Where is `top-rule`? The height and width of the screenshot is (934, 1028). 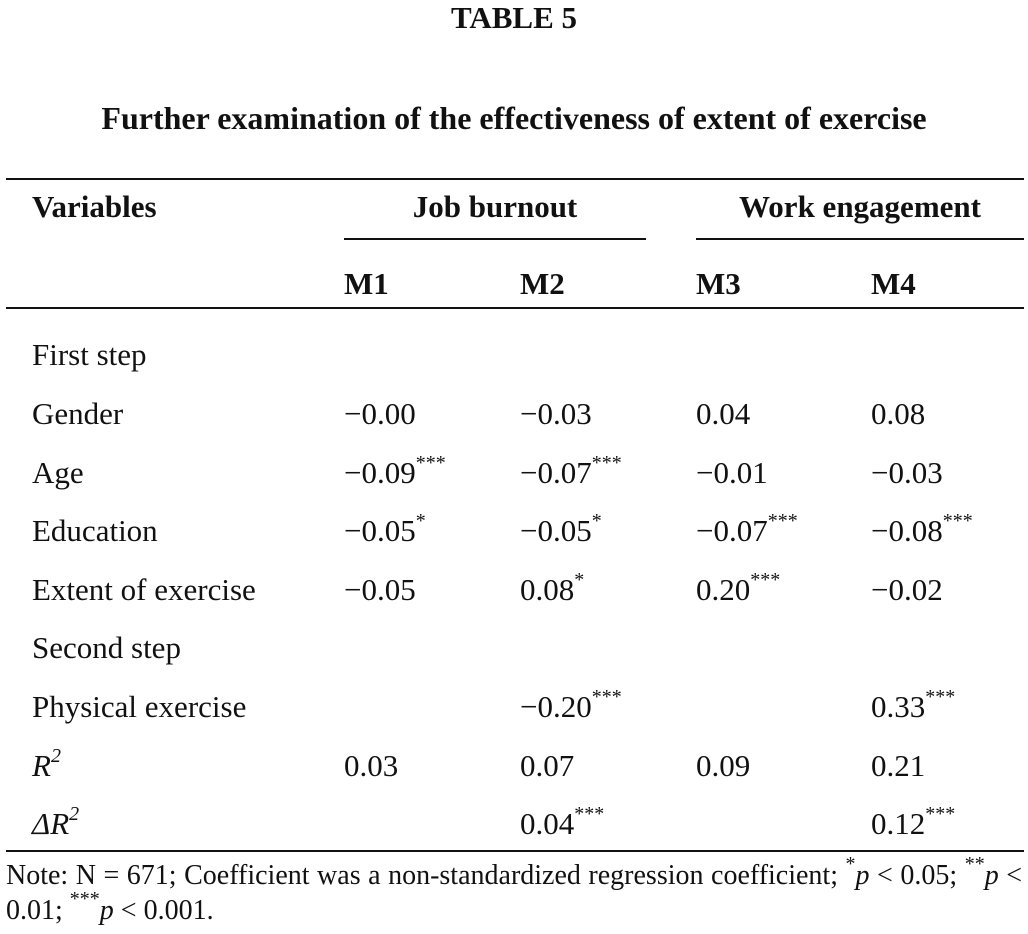
top-rule is located at coordinates (515, 179).